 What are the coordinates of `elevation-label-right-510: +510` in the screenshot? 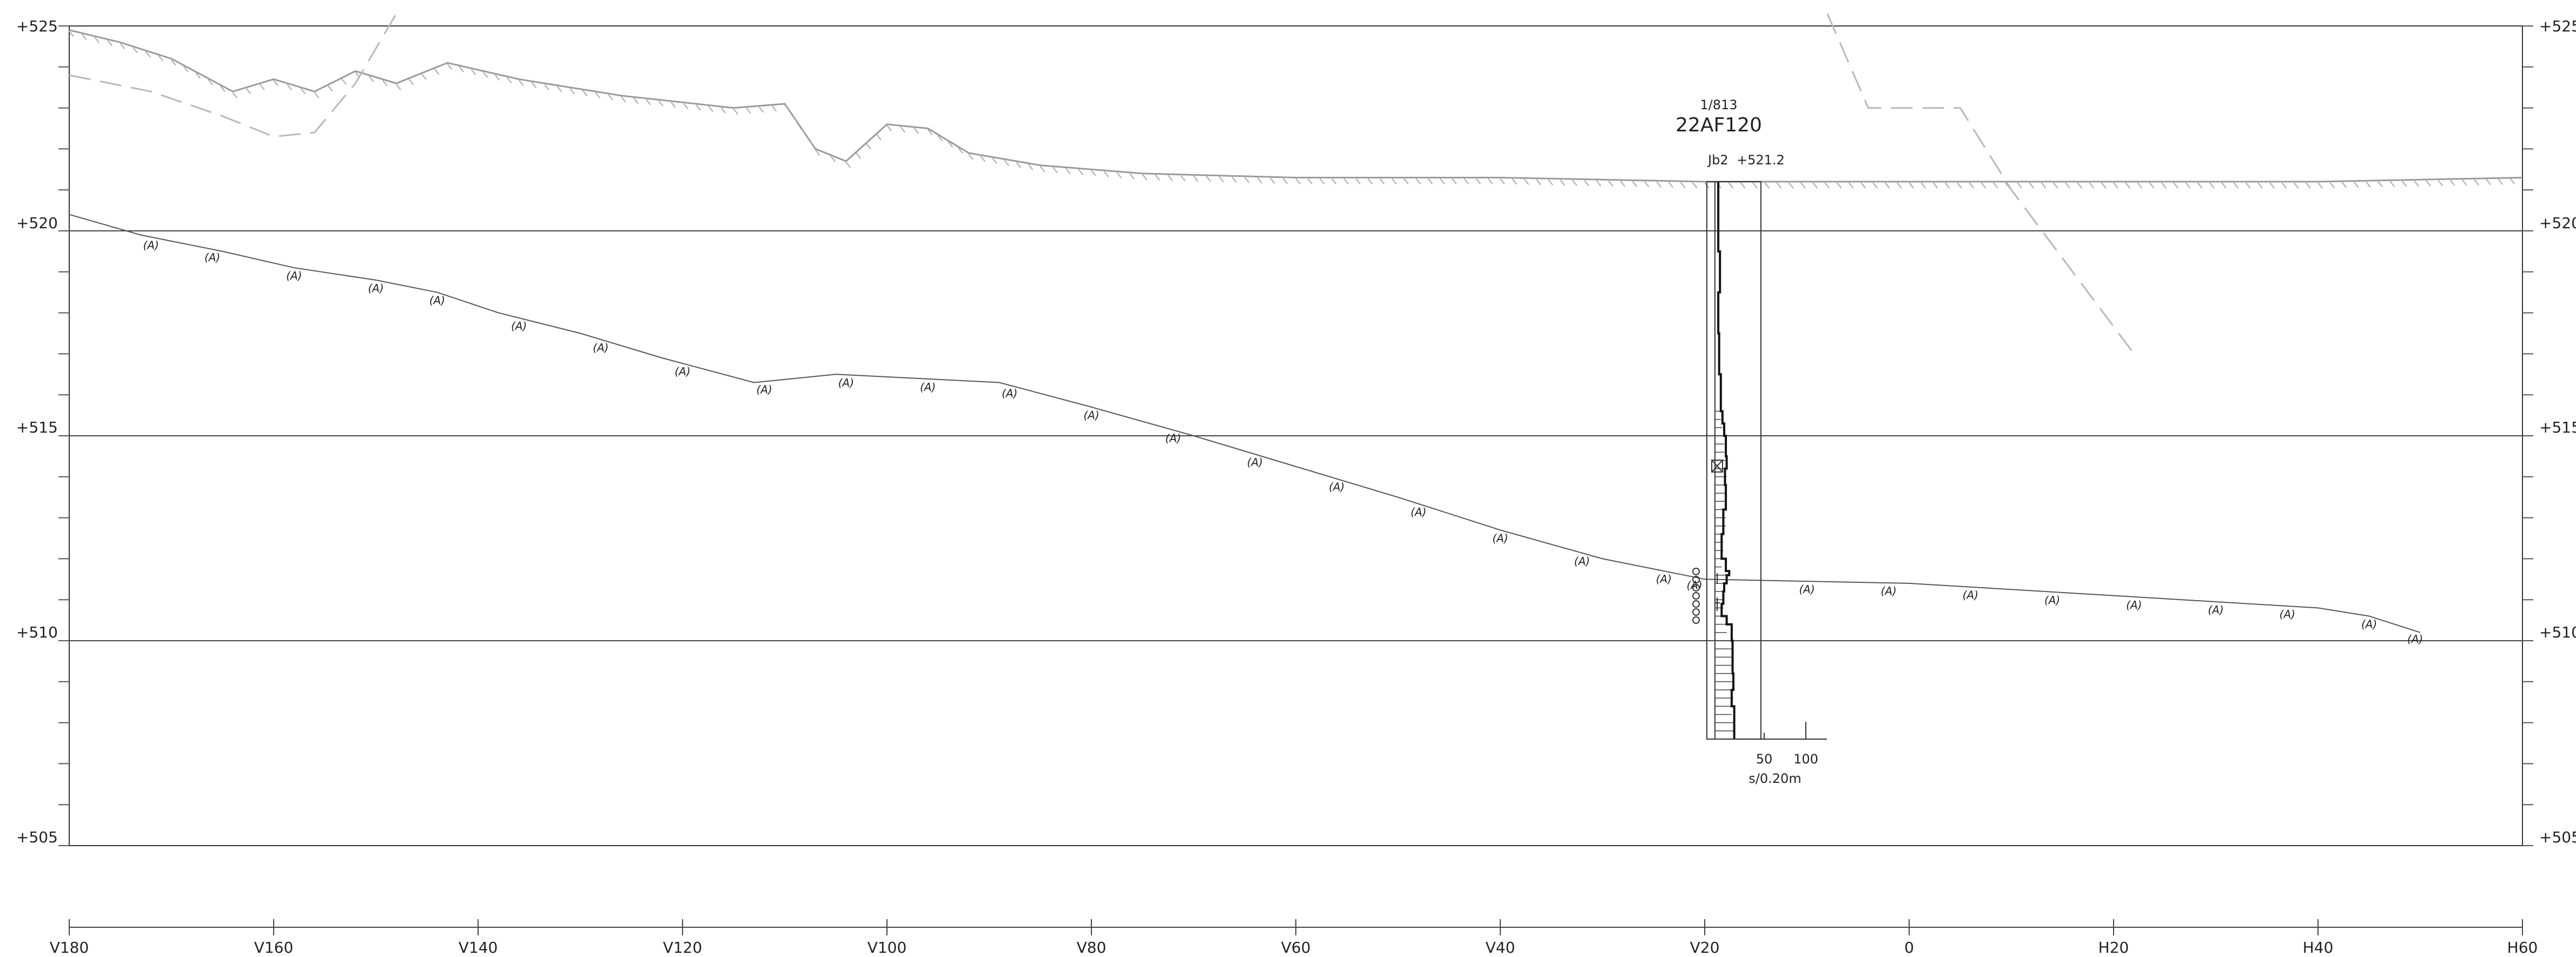 It's located at (2558, 632).